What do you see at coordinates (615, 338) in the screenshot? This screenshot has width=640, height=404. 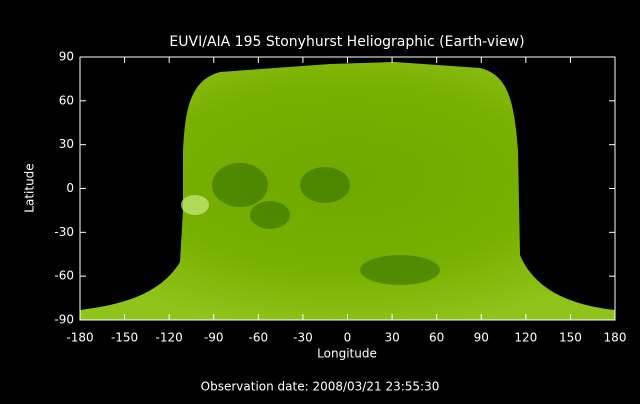 I see `x-tick-label: 180` at bounding box center [615, 338].